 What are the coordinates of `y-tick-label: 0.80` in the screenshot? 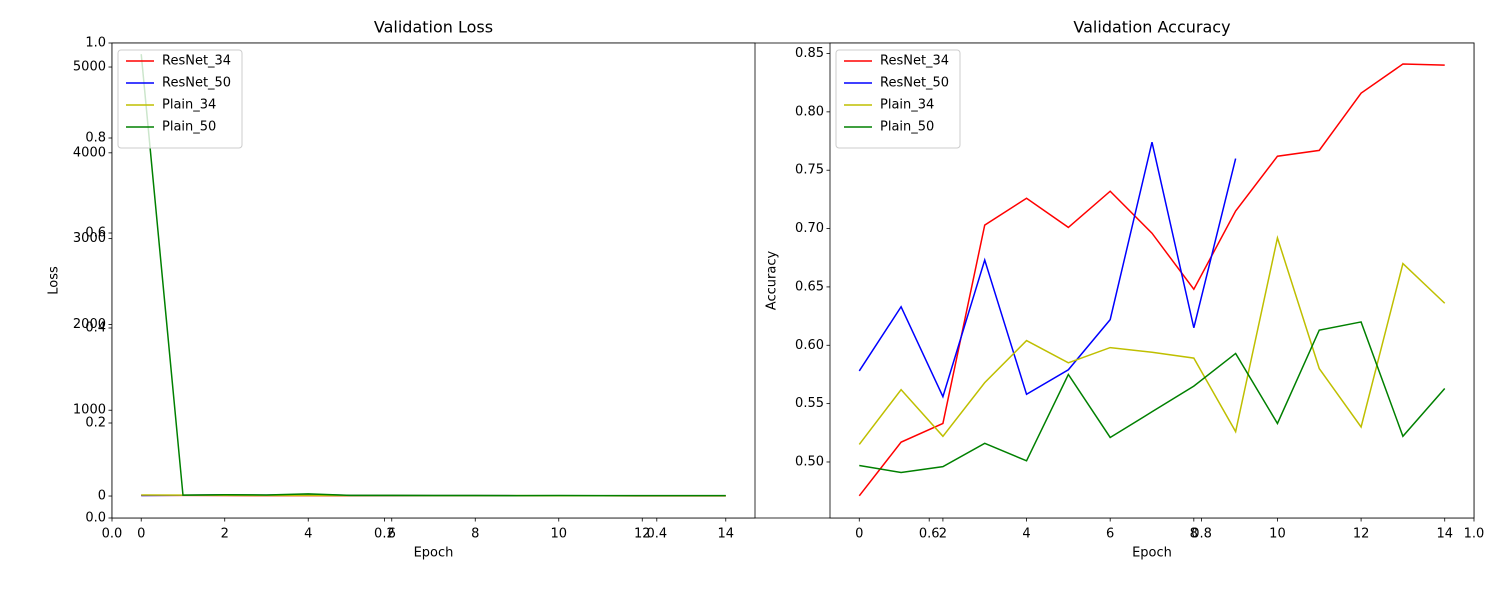 It's located at (809, 111).